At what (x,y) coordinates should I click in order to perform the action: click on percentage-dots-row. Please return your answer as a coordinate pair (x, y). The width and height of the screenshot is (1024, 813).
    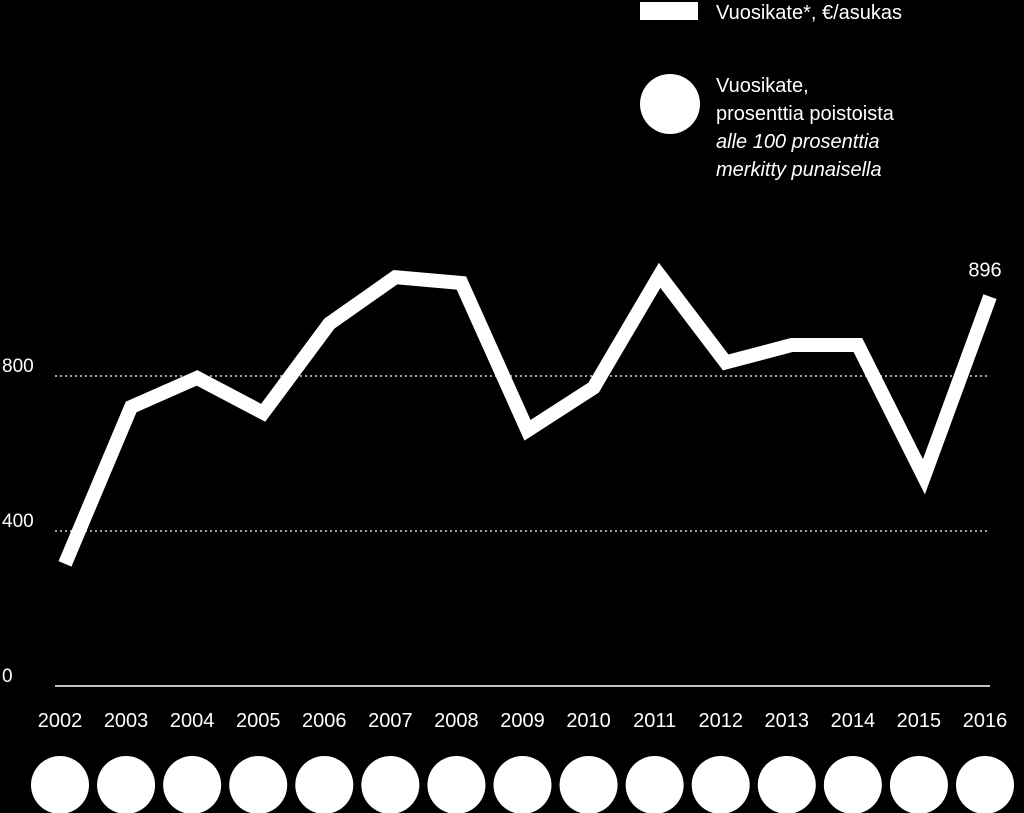
    Looking at the image, I should click on (522, 784).